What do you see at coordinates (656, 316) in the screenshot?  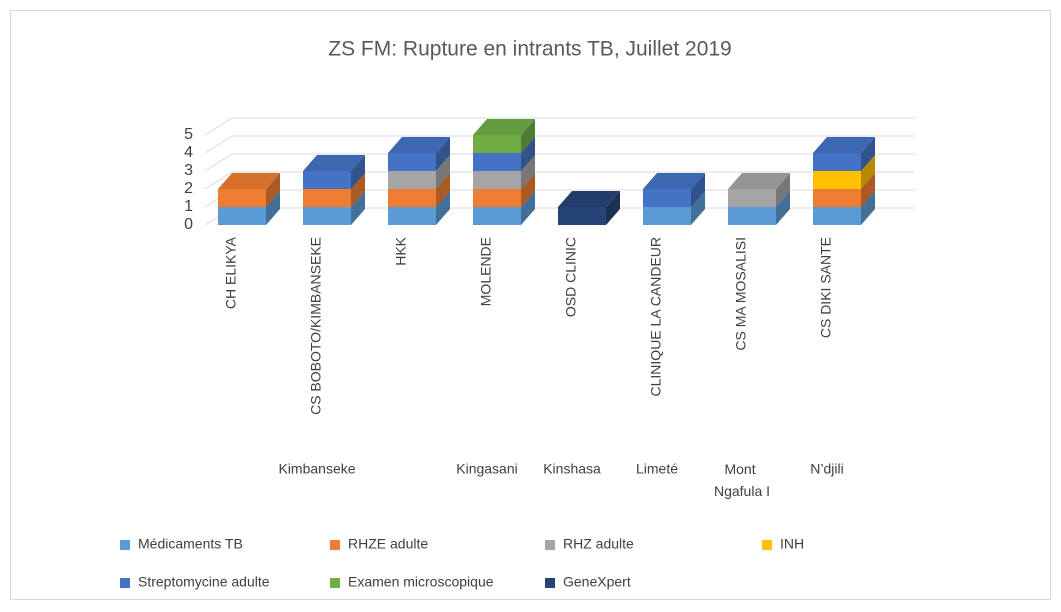 I see `x-tick-label: CLINIQUE LA CANDEUR` at bounding box center [656, 316].